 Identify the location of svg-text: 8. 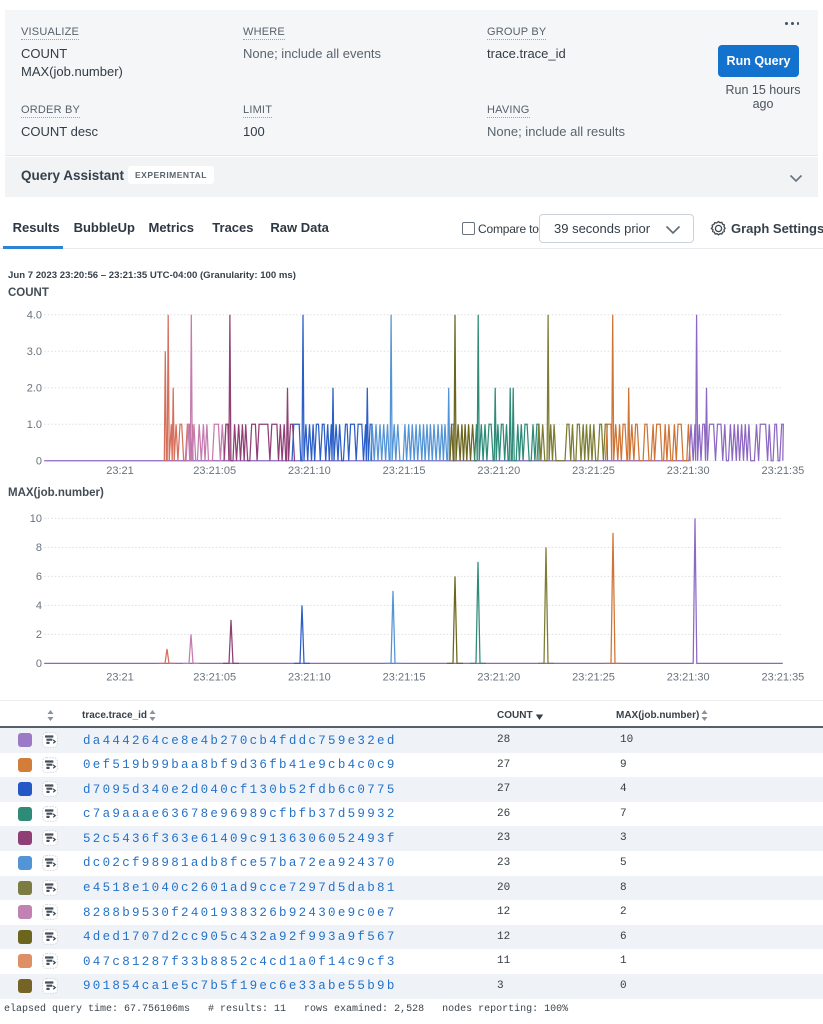
(39, 548).